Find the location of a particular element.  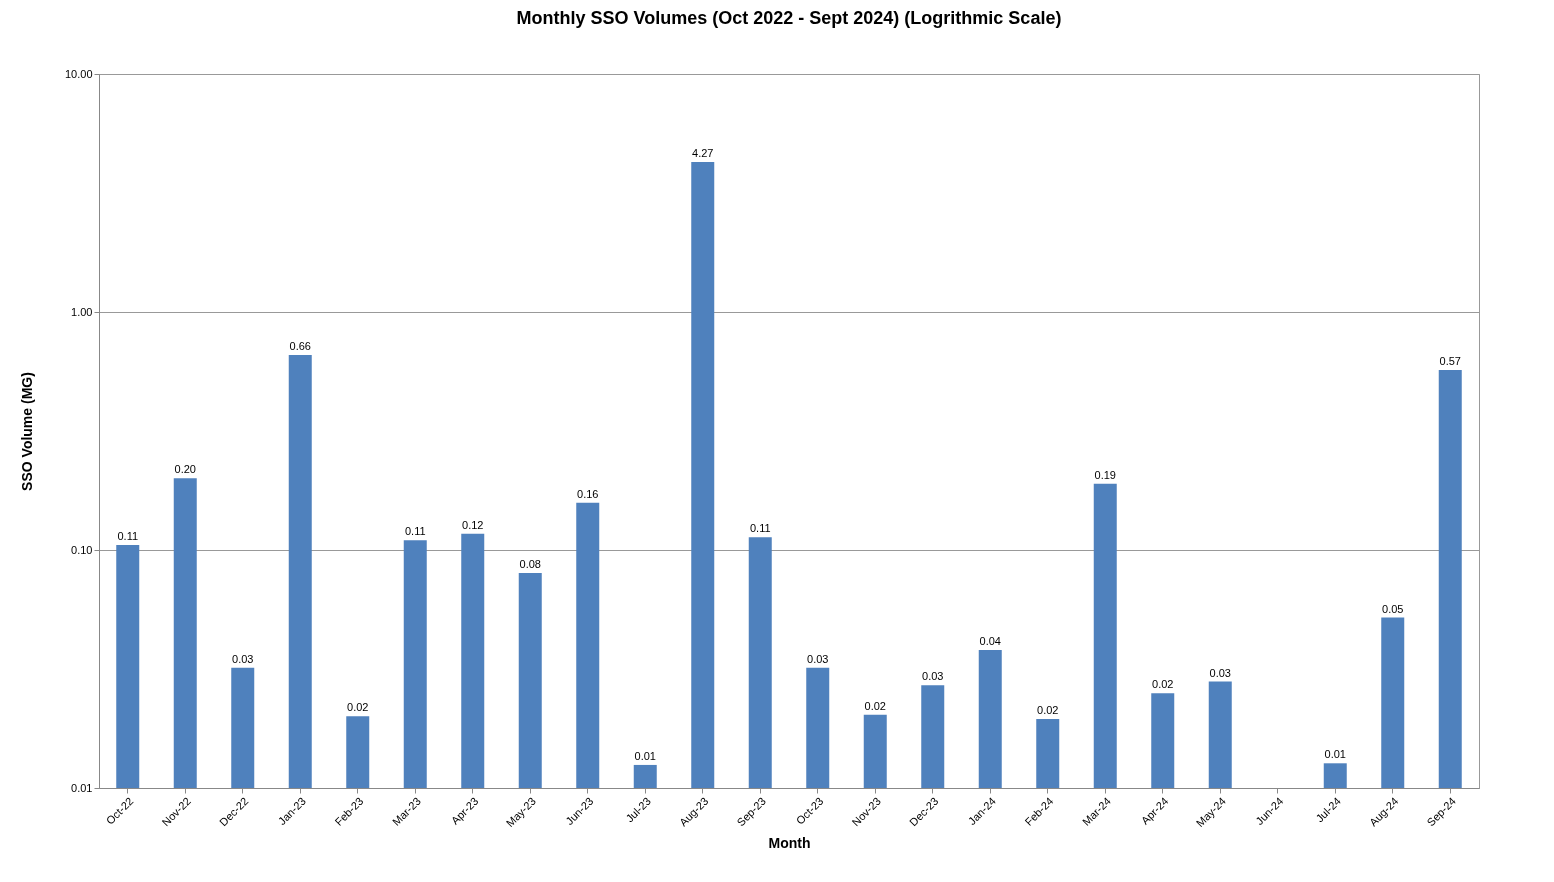

y-tick-label: 10.00 is located at coordinates (78, 73).